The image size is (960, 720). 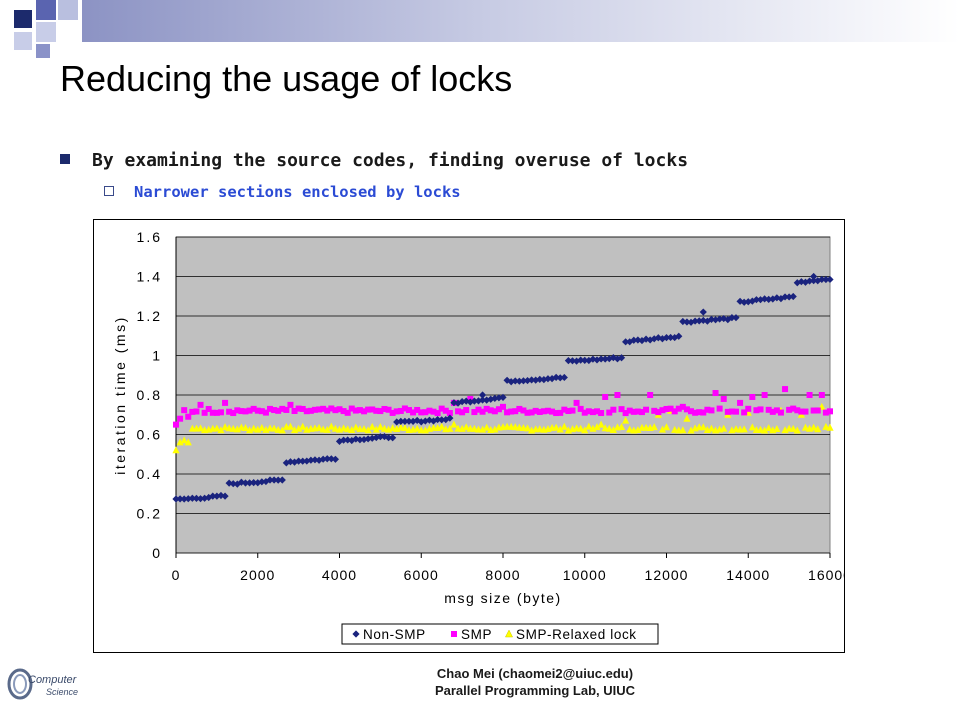 What do you see at coordinates (388, 634) in the screenshot?
I see `legend-item: Non-SMP` at bounding box center [388, 634].